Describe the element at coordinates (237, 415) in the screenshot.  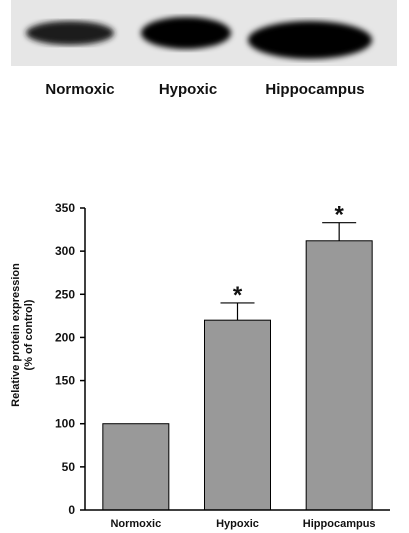
I see `bar-hypoxic` at that location.